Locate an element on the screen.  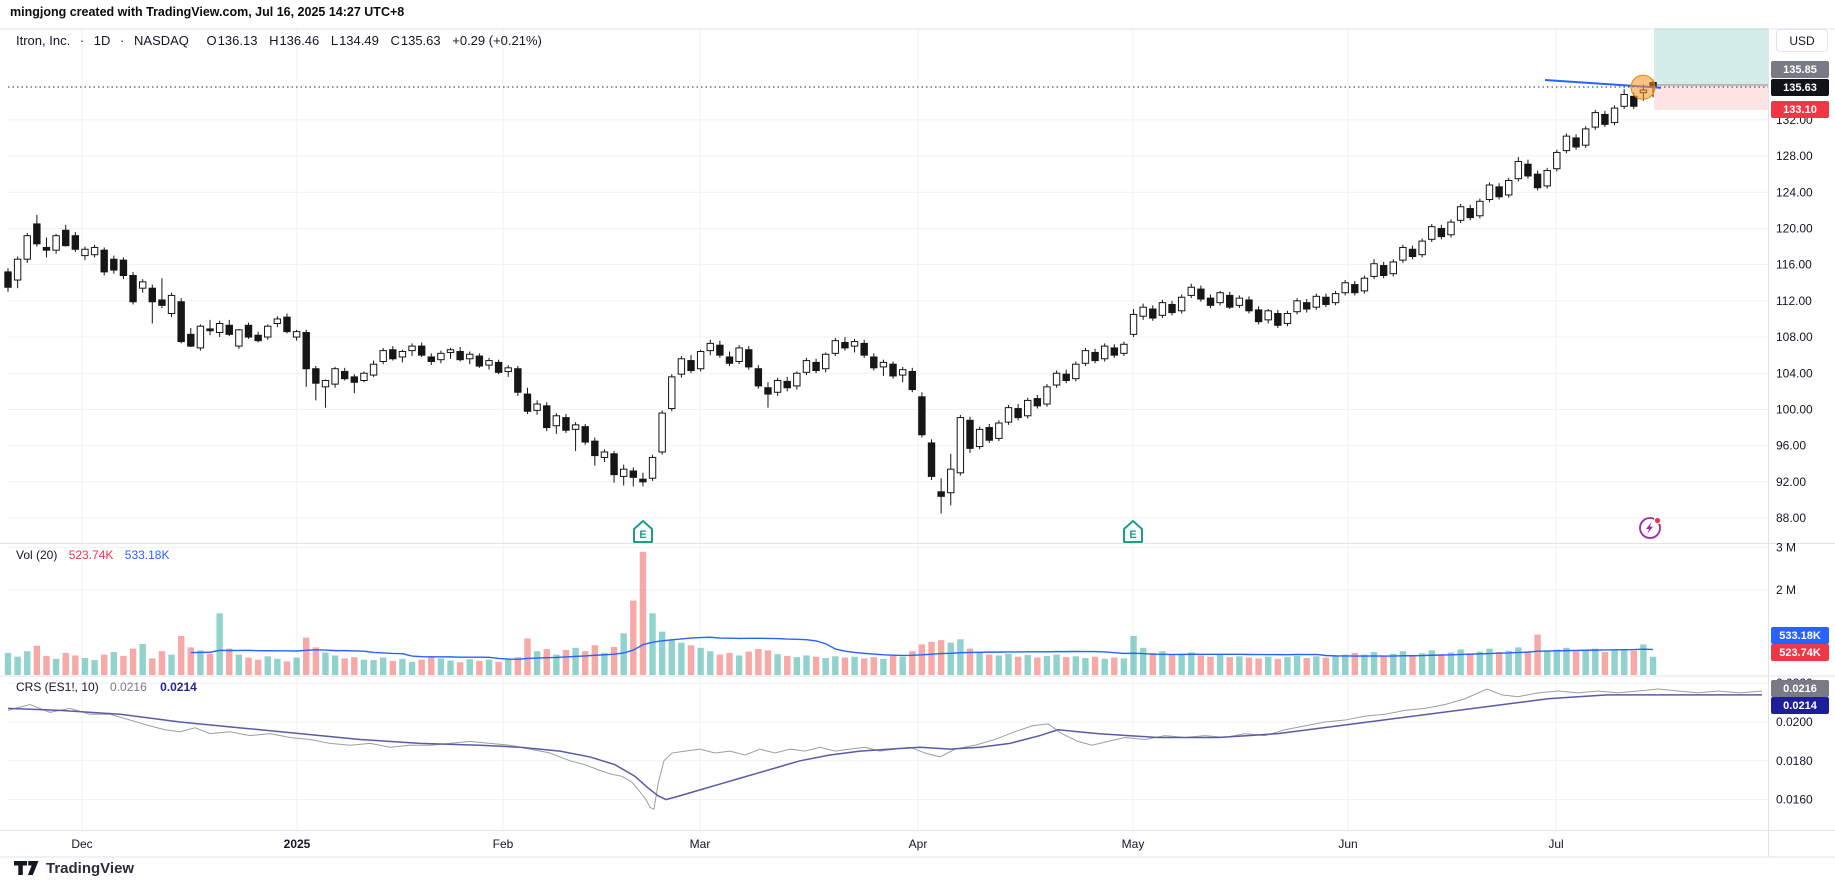
tradingview-logo-icon is located at coordinates (26, 868).